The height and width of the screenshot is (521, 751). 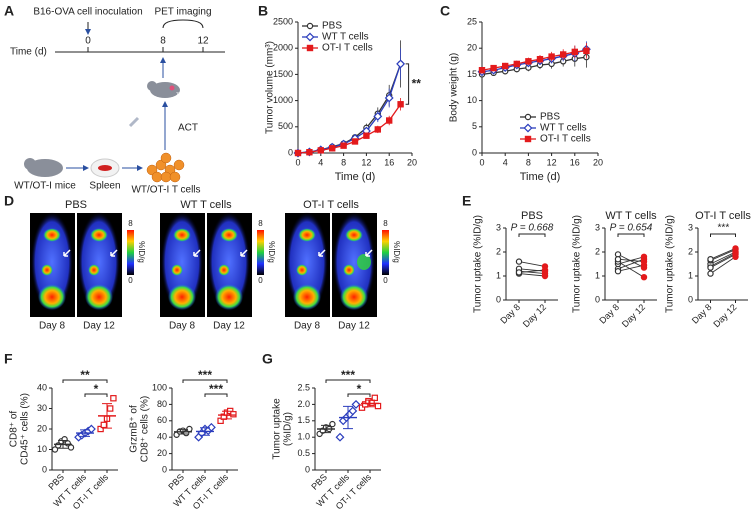 I want to click on mouse-icon, so click(x=45, y=168).